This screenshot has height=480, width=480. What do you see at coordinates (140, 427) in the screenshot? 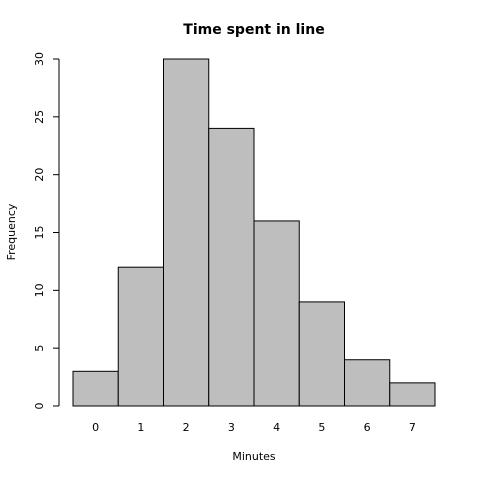
I see `x-tick-label: 1` at bounding box center [140, 427].